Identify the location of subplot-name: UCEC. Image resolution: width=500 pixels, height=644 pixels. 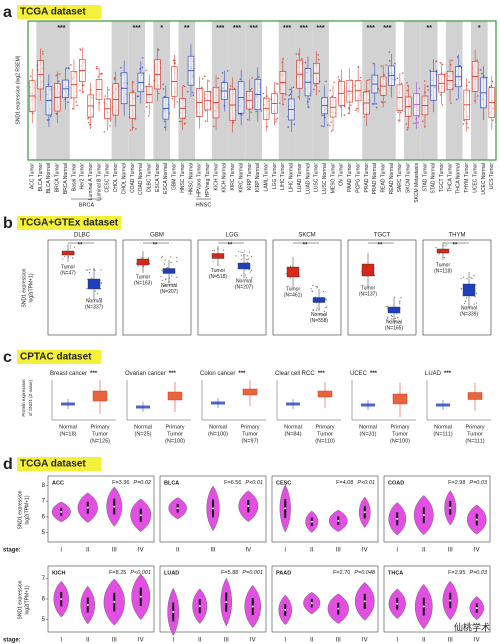
(359, 374).